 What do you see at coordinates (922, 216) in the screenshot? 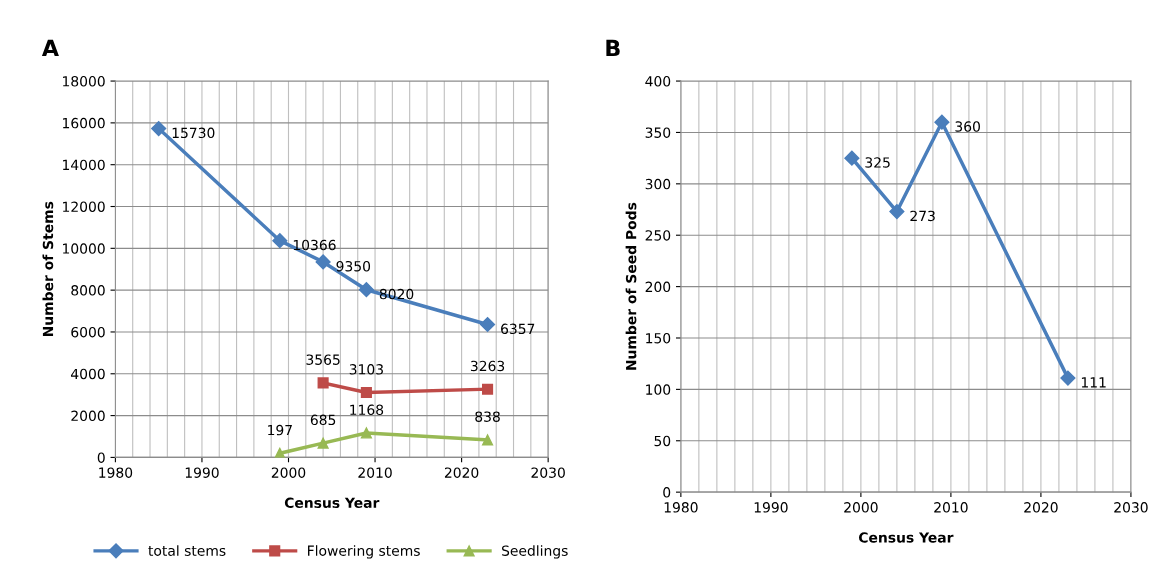
I see `data-label: 273` at bounding box center [922, 216].